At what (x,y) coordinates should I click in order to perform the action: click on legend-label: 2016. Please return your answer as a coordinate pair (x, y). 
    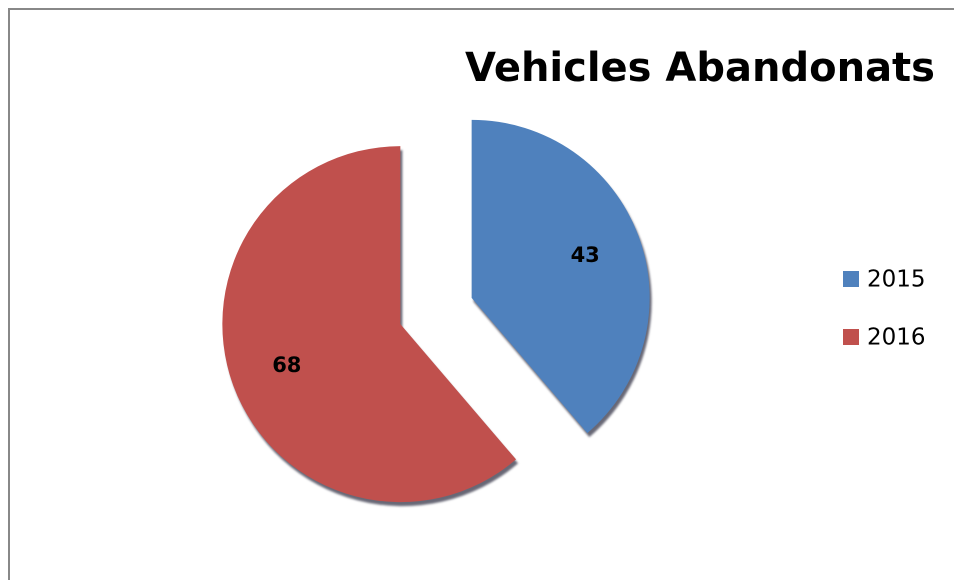
    Looking at the image, I should click on (896, 338).